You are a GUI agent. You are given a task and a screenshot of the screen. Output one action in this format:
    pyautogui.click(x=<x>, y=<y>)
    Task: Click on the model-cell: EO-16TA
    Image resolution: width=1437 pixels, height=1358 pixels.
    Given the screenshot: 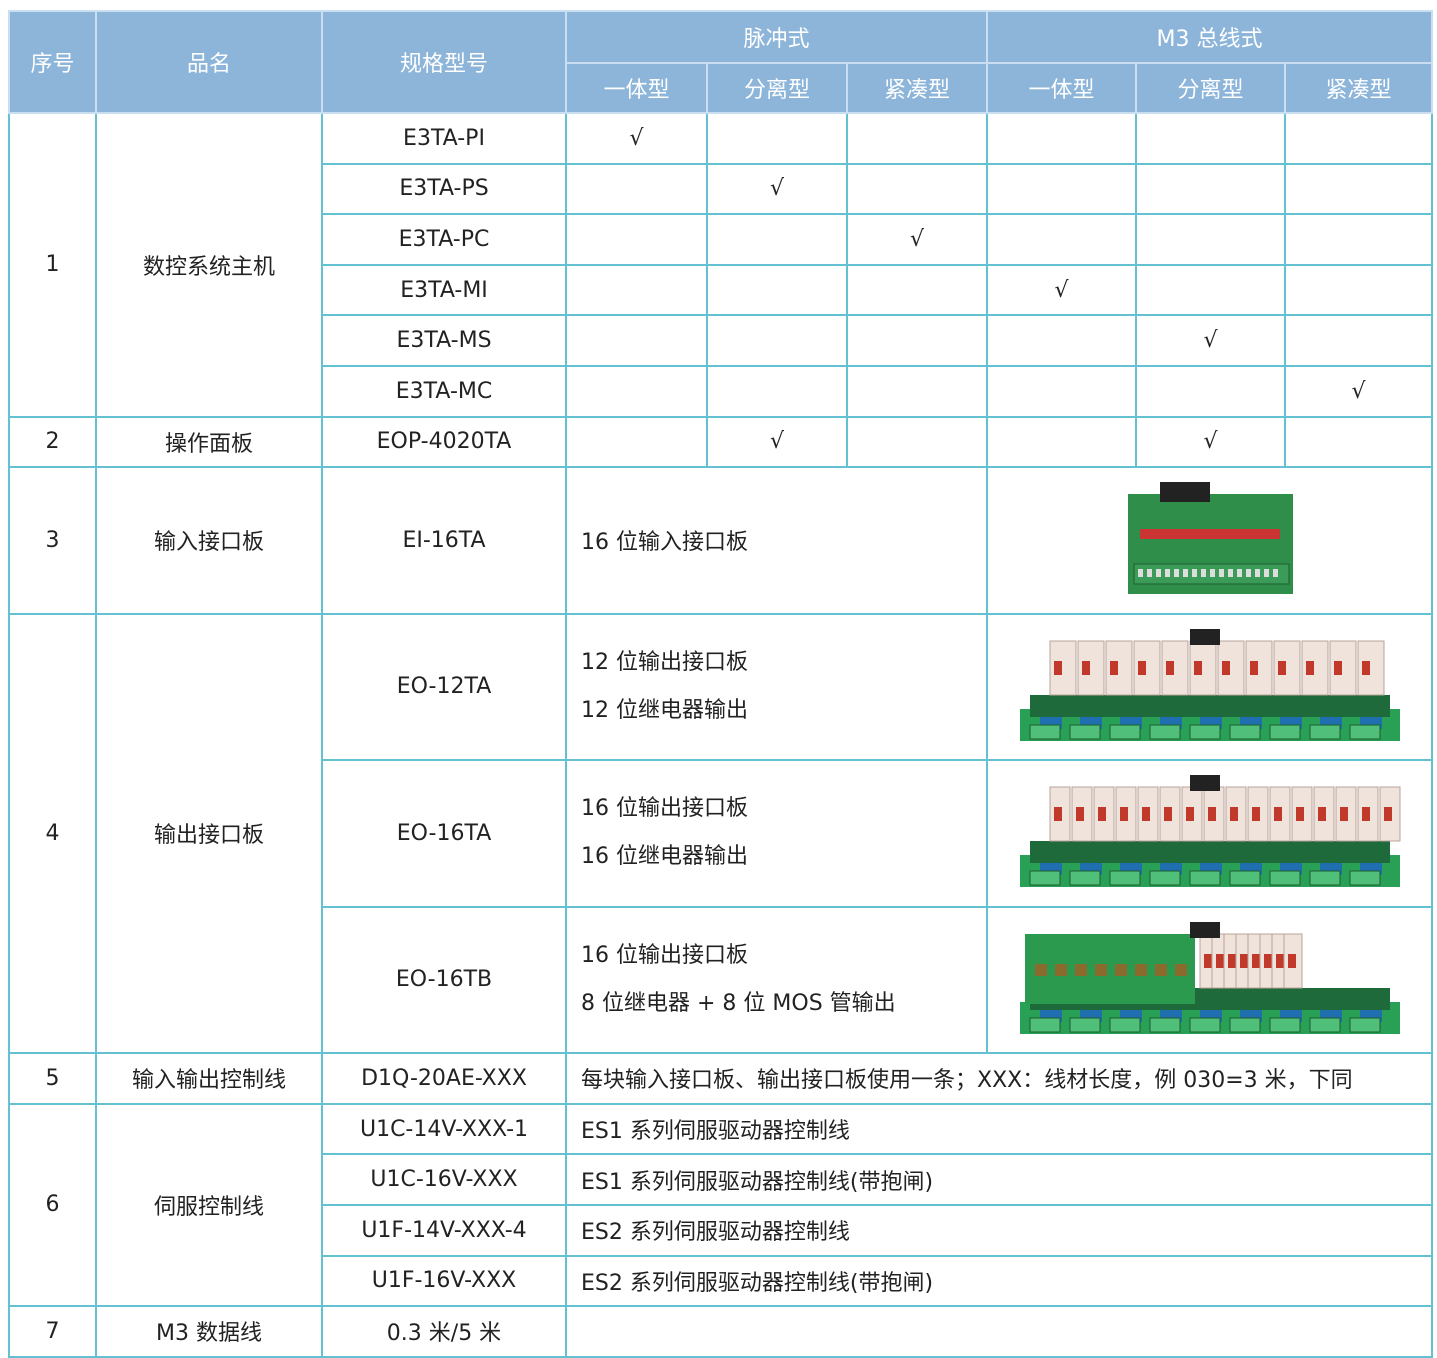 What is the action you would take?
    pyautogui.click(x=444, y=833)
    